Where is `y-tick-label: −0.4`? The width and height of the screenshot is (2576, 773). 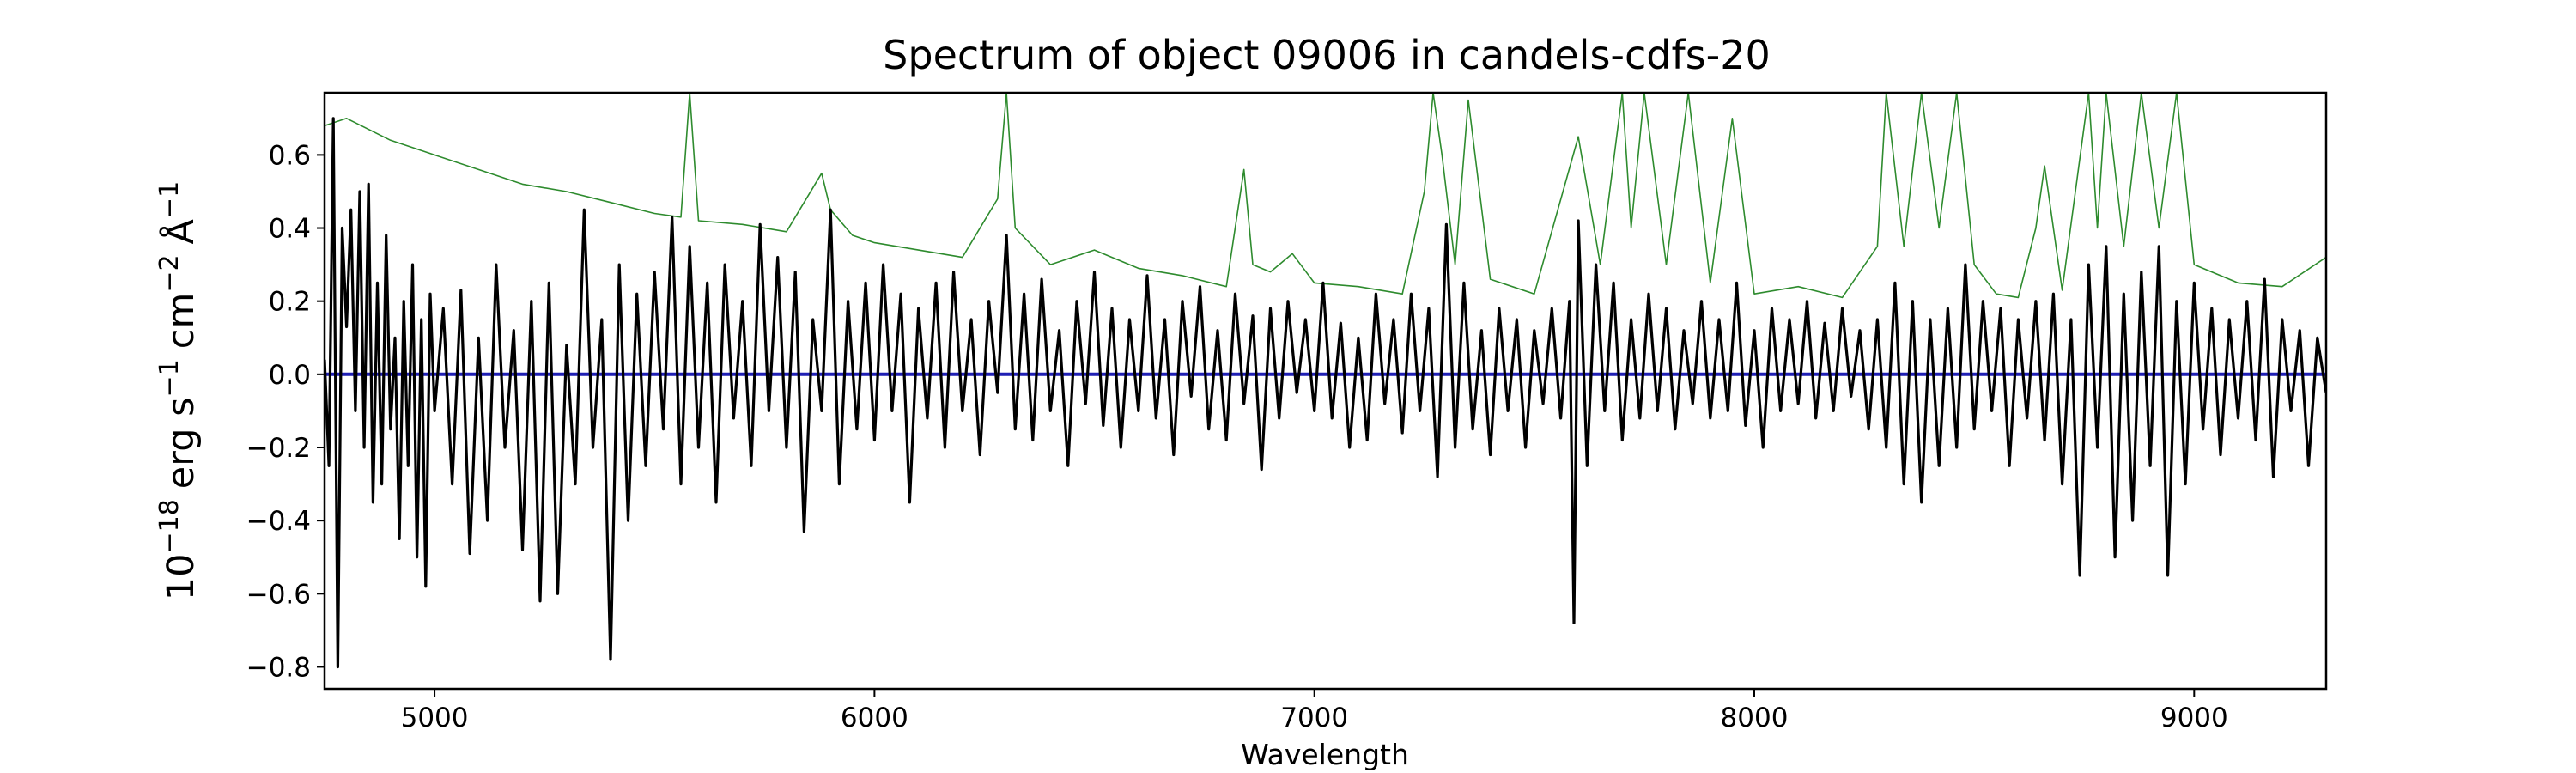
y-tick-label: −0.4 is located at coordinates (279, 521).